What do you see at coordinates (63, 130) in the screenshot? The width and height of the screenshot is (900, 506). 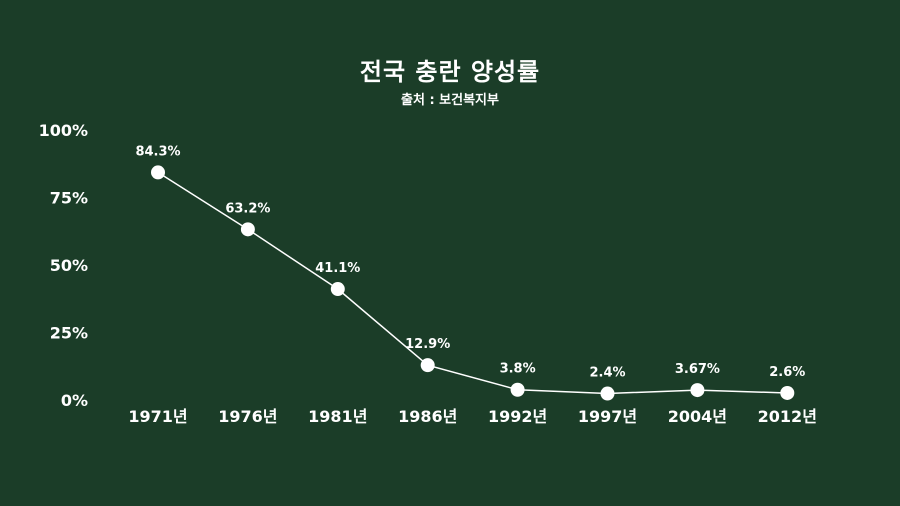 I see `y-tick-label: 100%` at bounding box center [63, 130].